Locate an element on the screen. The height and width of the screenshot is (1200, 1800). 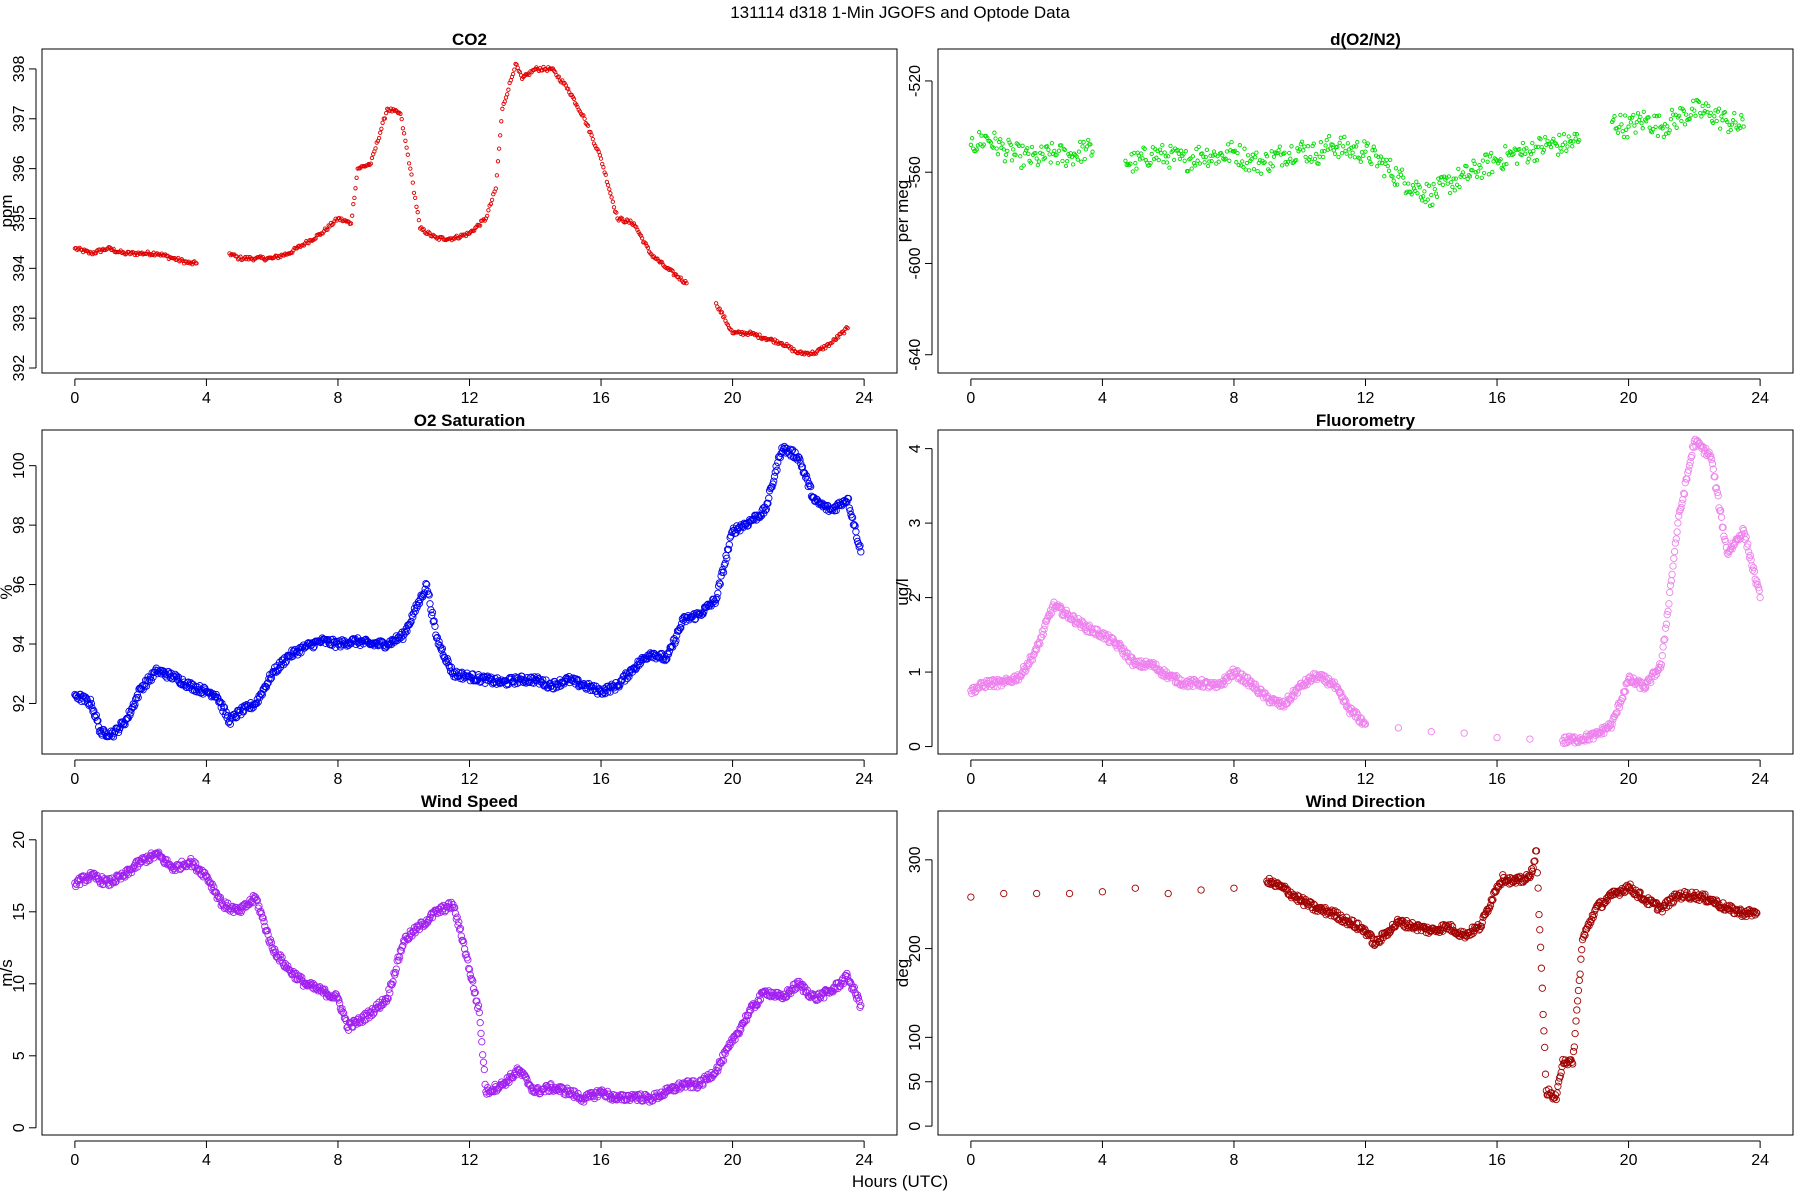
y-tick-label: 4 is located at coordinates (915, 448).